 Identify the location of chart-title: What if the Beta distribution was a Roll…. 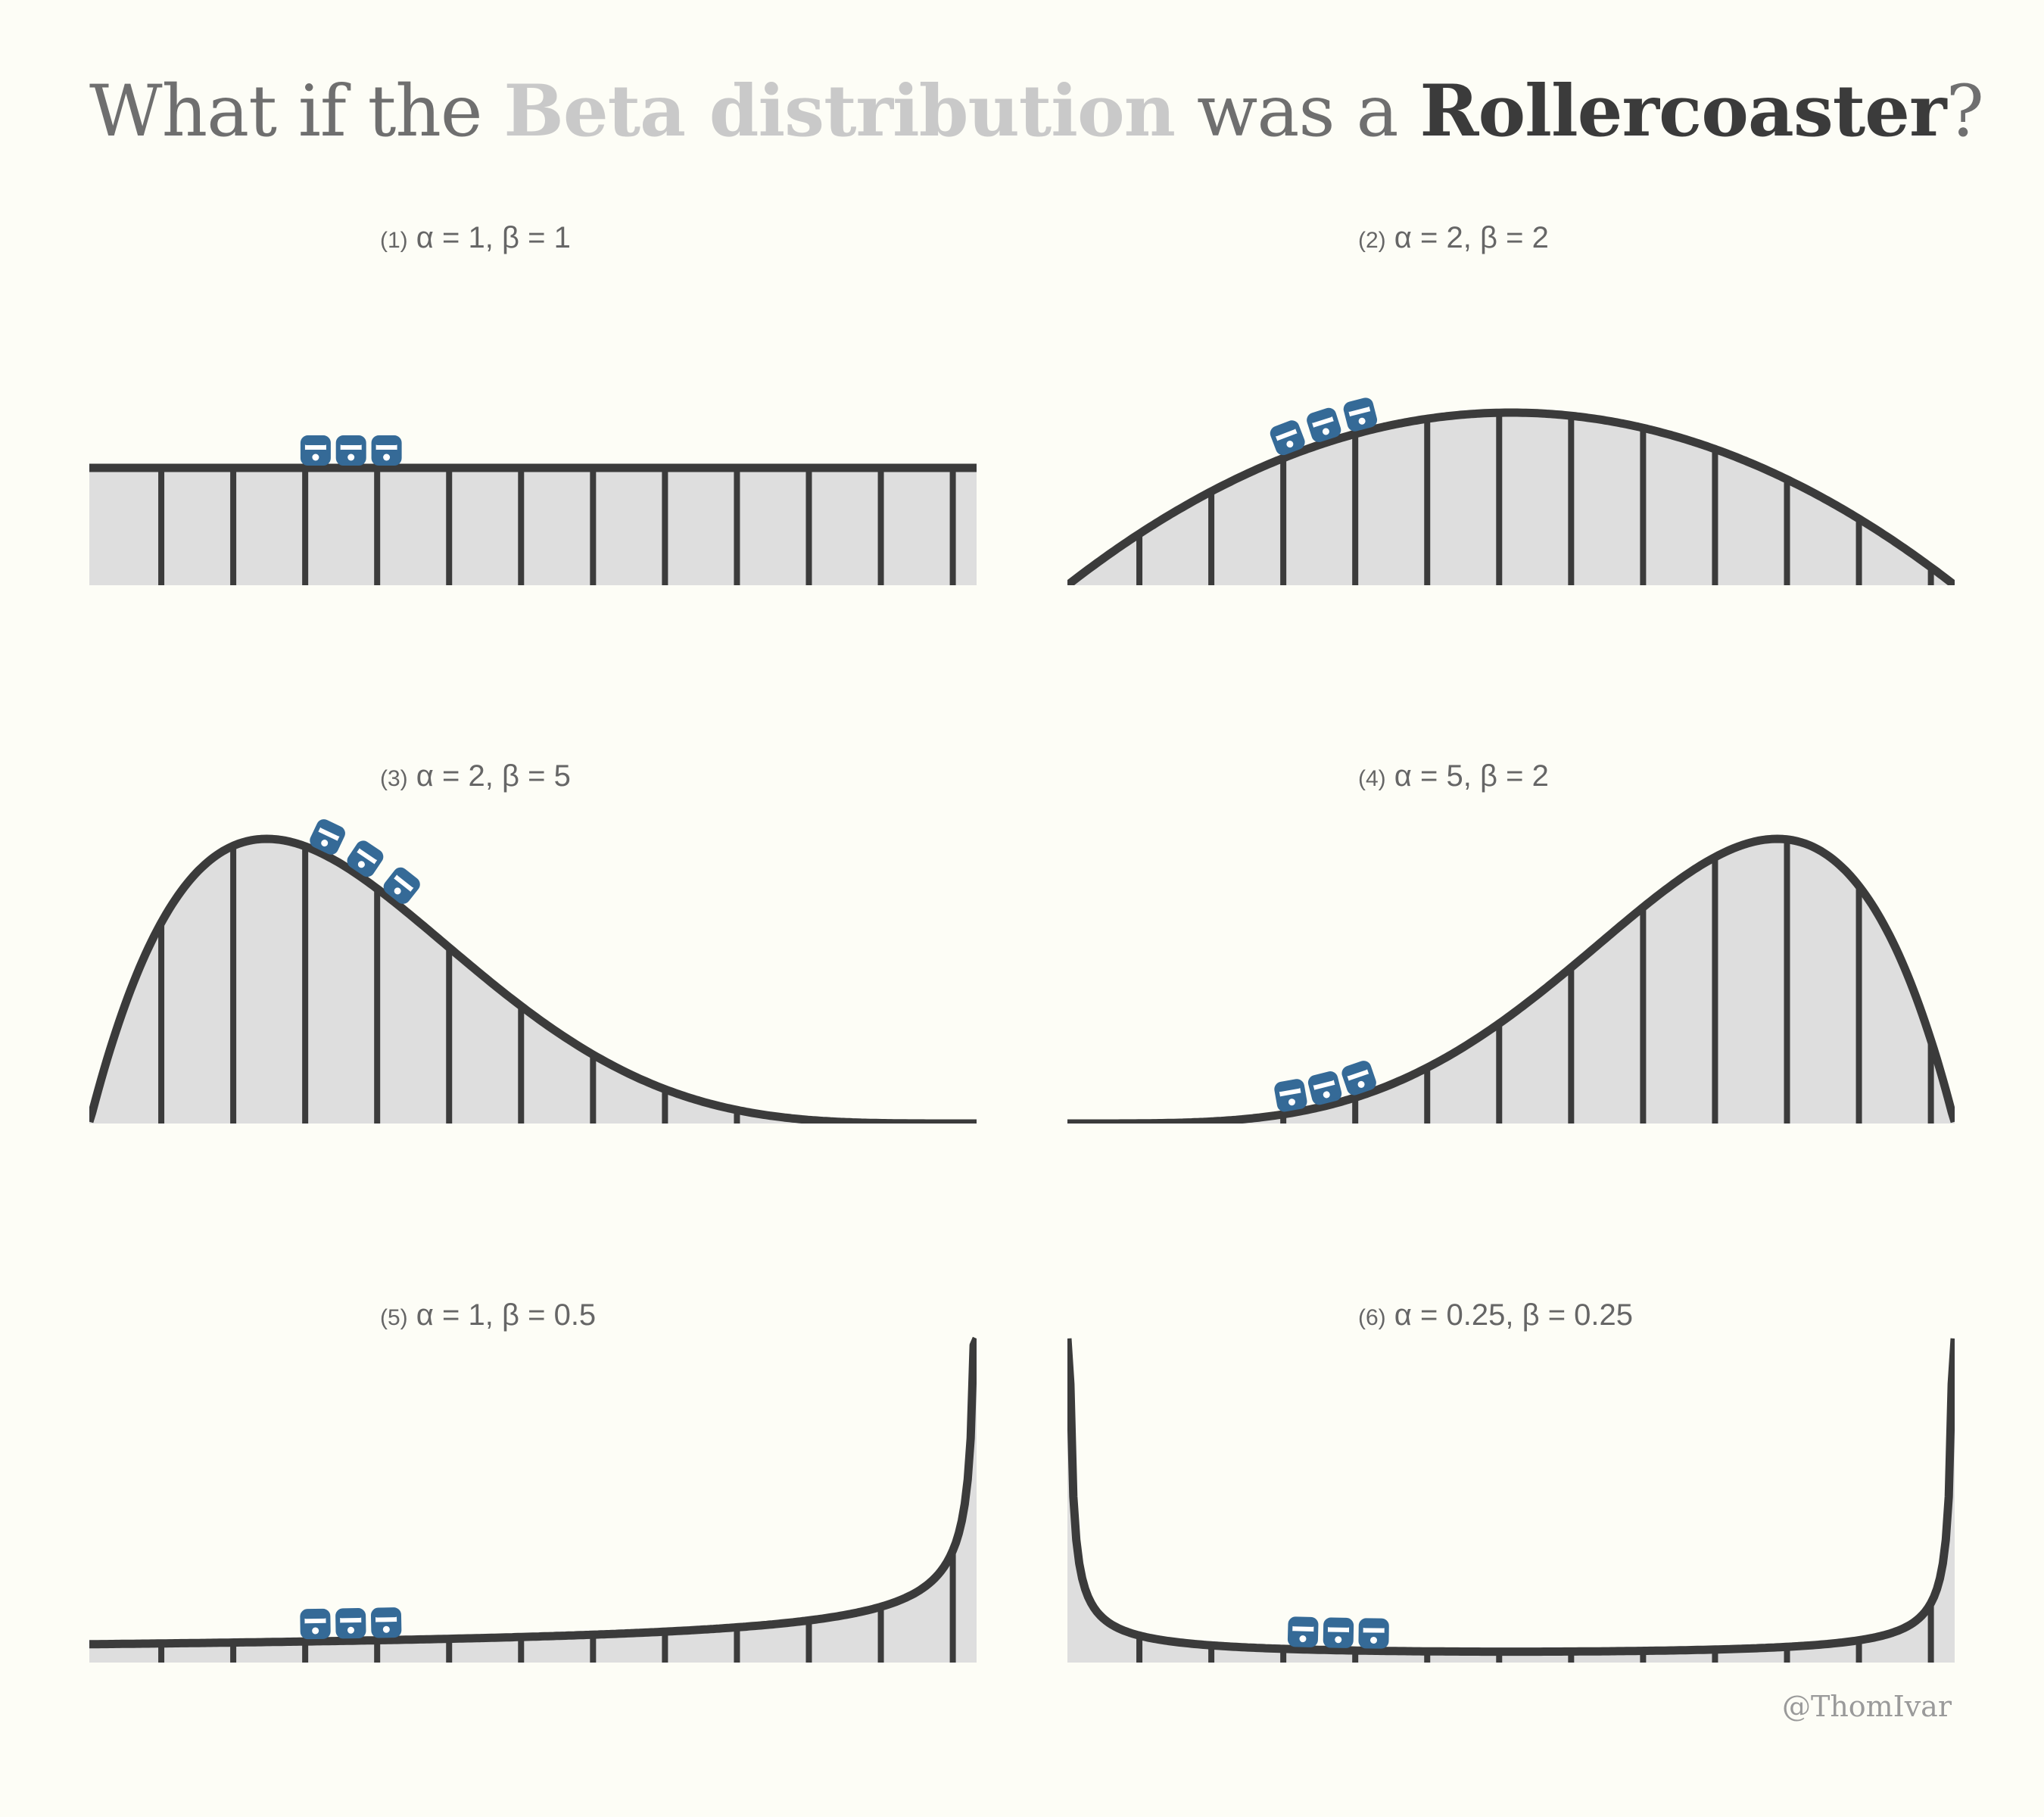
(1036, 111).